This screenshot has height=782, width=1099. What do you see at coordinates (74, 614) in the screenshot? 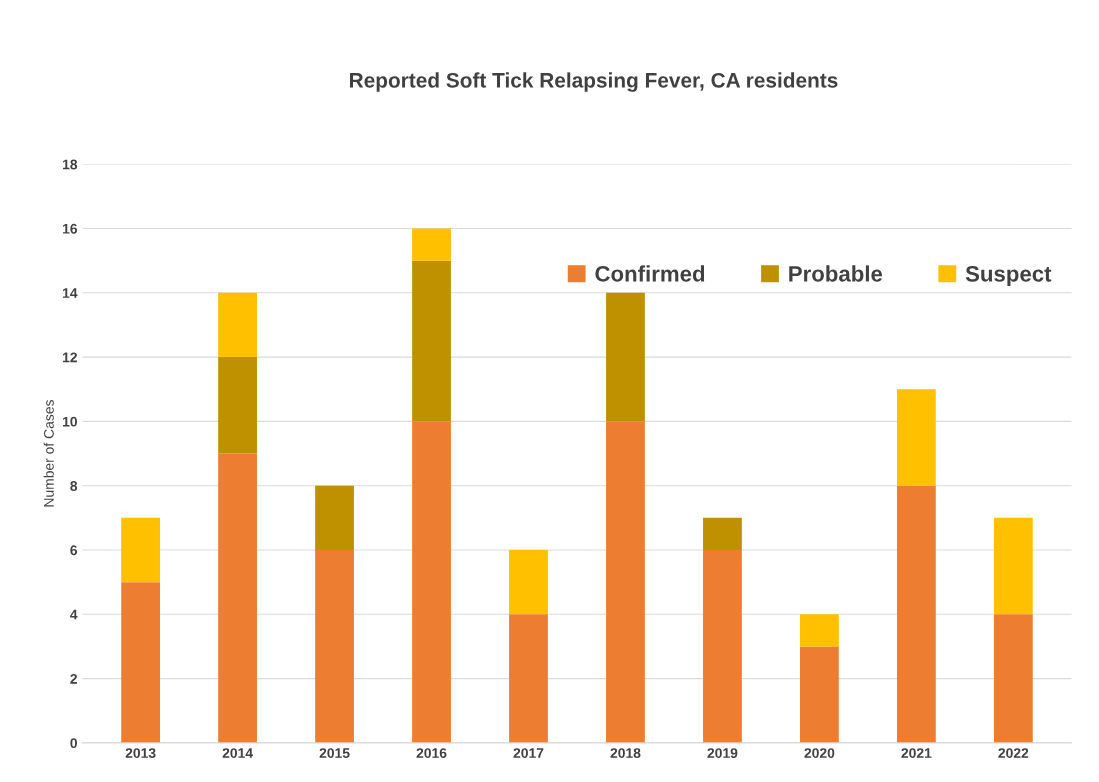
I see `y-tick-label: 4` at bounding box center [74, 614].